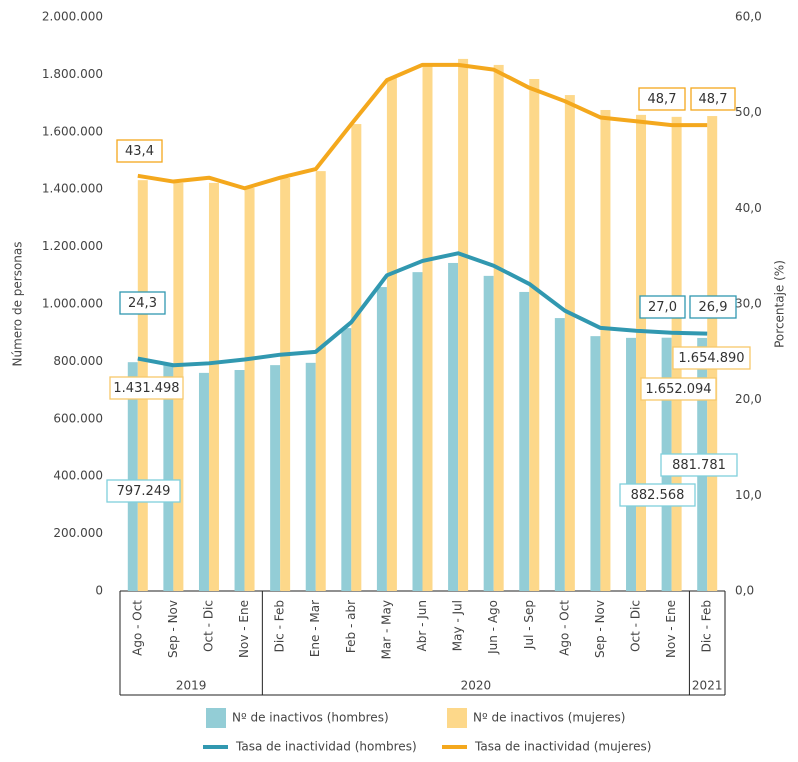  I want to click on y-tick-label: 1.600.000, so click(72, 131).